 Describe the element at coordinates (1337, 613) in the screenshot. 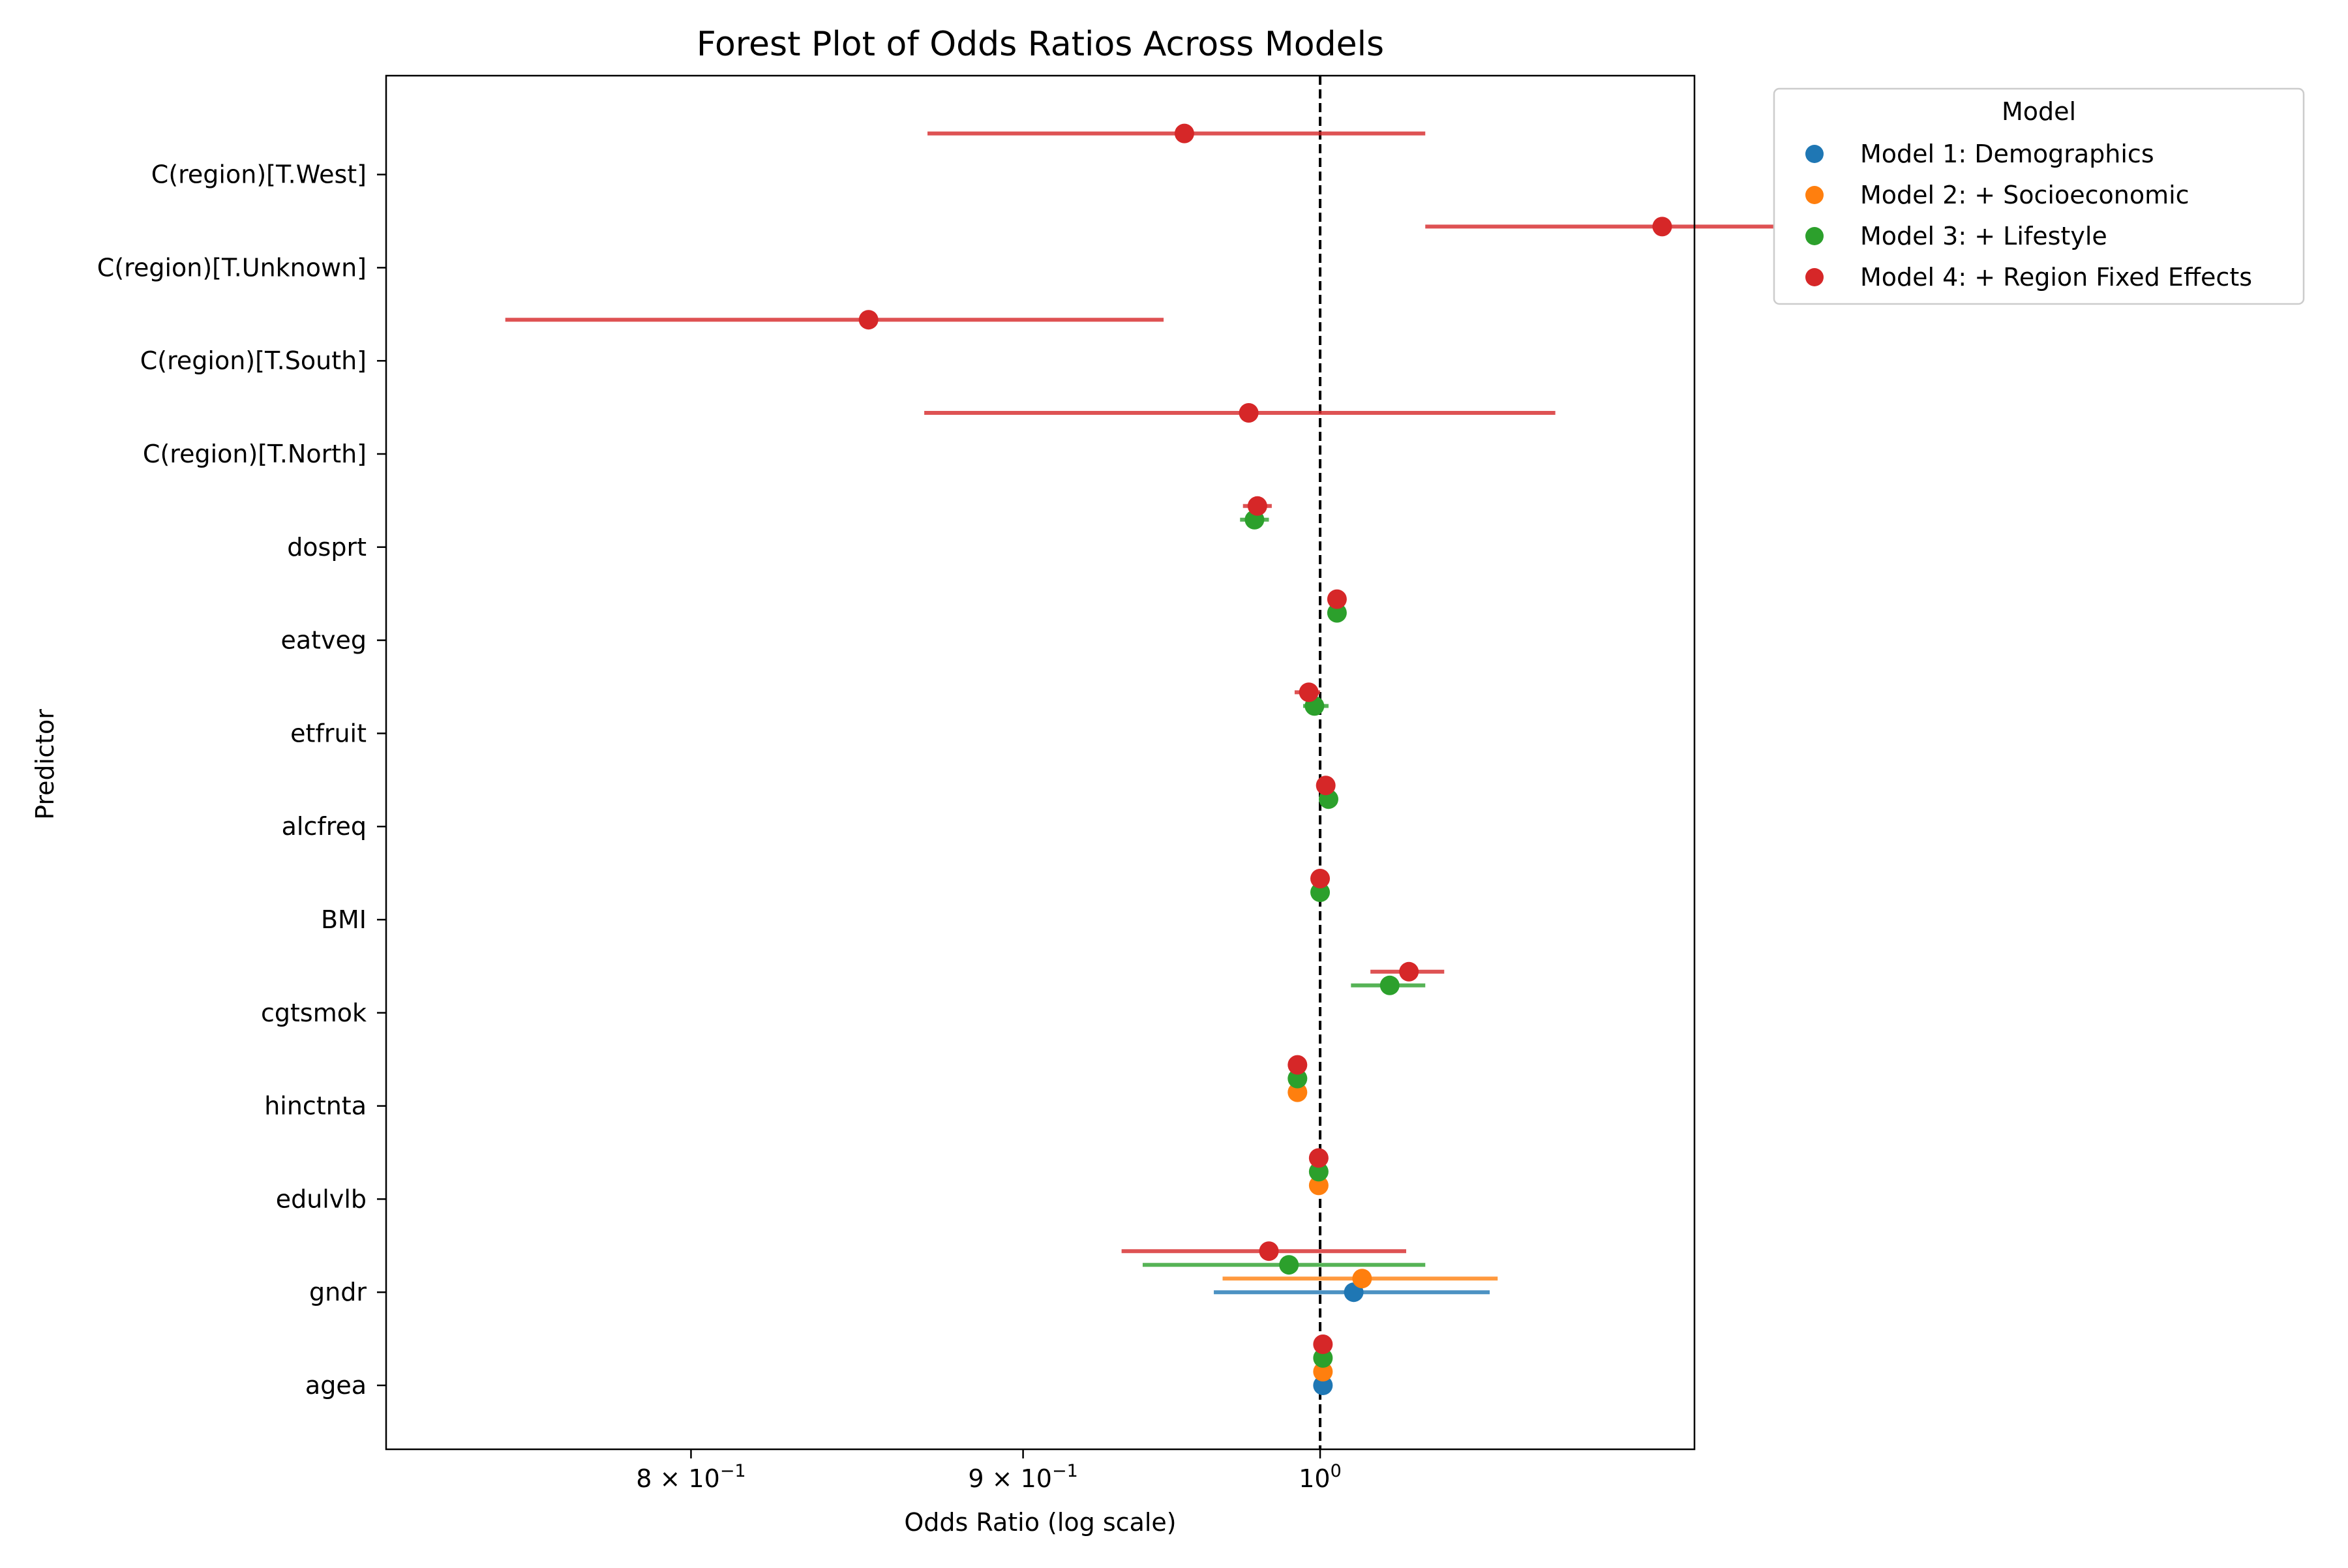

I see `model-3-point-eatveg` at that location.